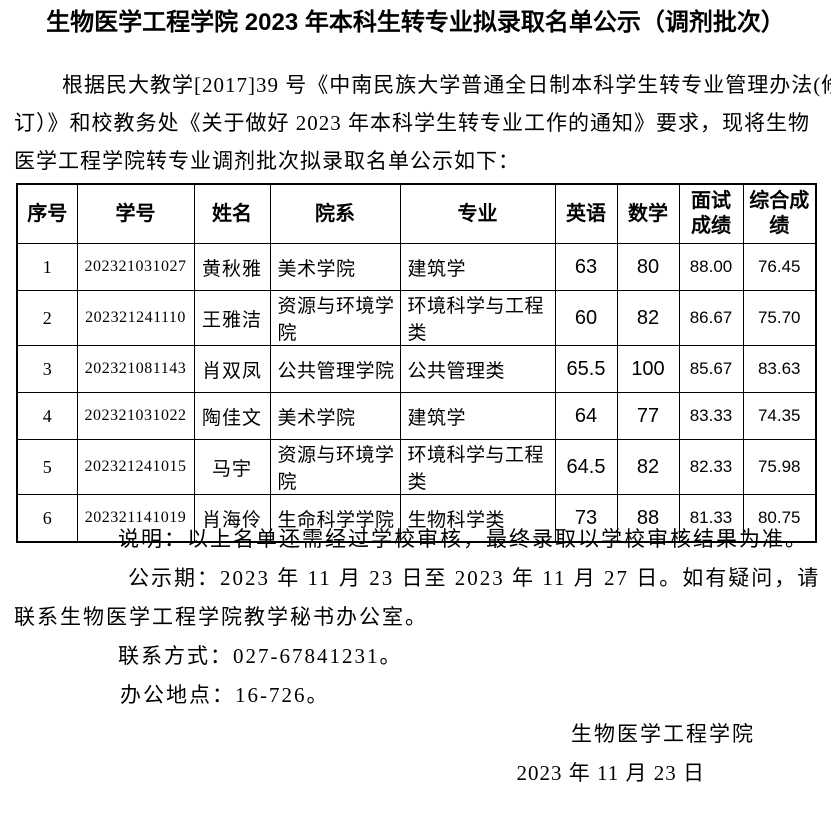  What do you see at coordinates (779, 518) in the screenshot?
I see `cell-overall-score: 80.75` at bounding box center [779, 518].